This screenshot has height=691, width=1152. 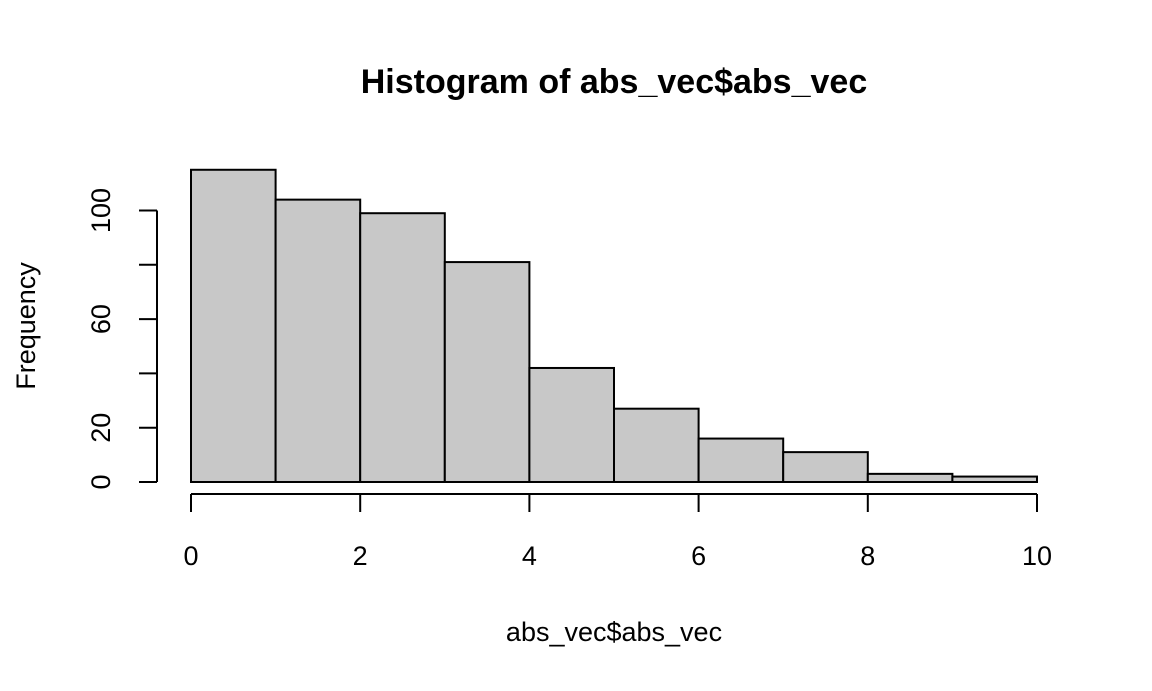 What do you see at coordinates (360, 556) in the screenshot?
I see `x-tick-label: 2` at bounding box center [360, 556].